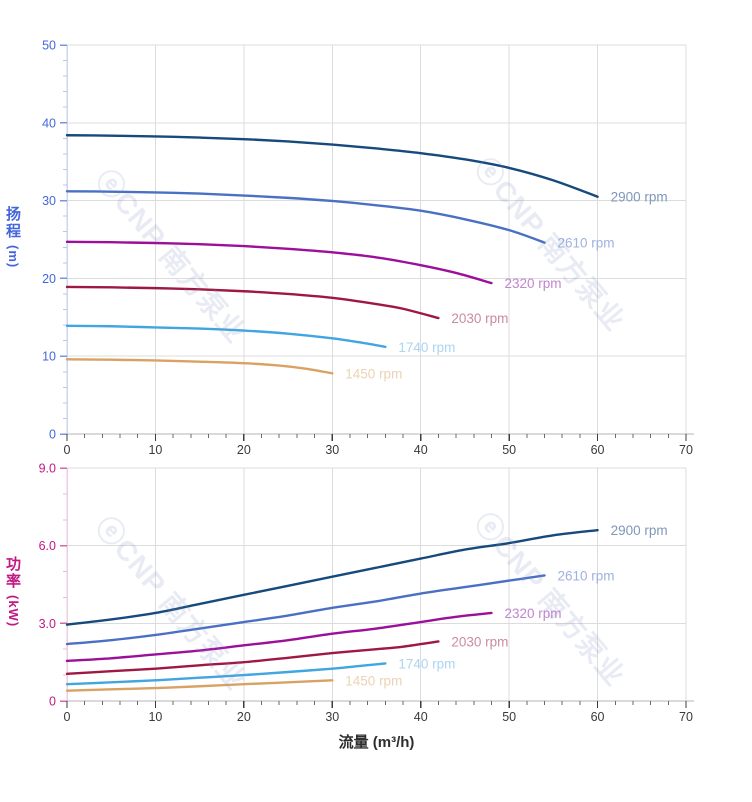 This screenshot has width=752, height=802. I want to click on y-title-char: 率, so click(13, 581).